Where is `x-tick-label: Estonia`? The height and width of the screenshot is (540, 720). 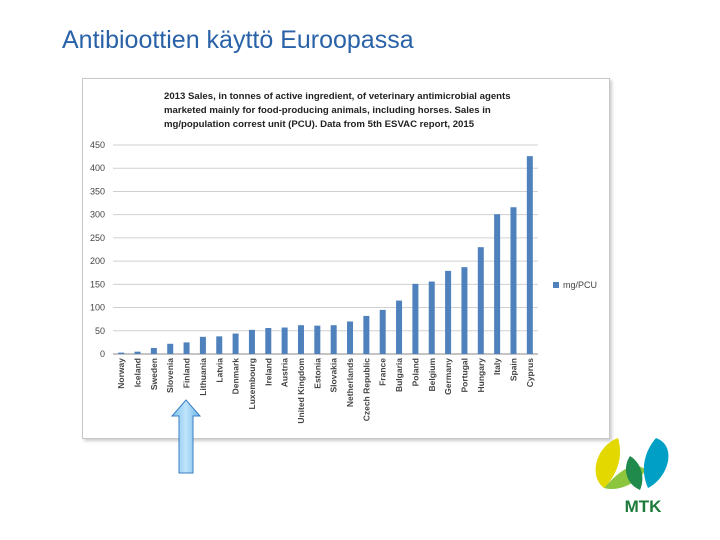 x-tick-label: Estonia is located at coordinates (317, 373).